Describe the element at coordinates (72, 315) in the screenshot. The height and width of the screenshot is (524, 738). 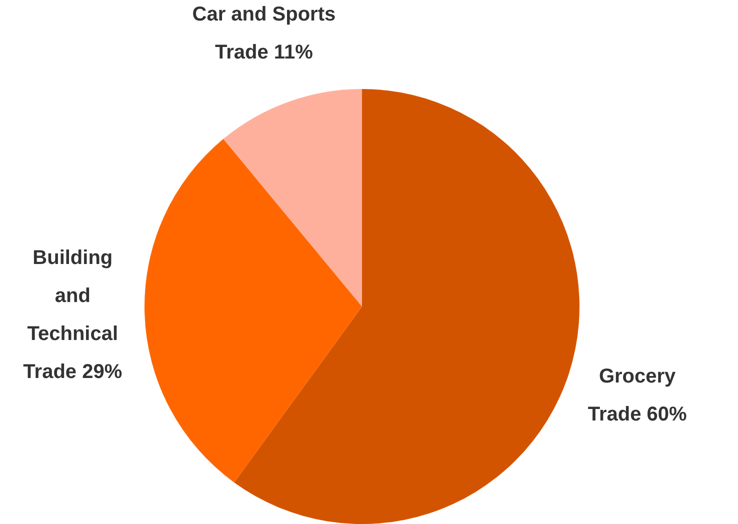
I see `slice-label: Building and Technical Trade 29%` at that location.